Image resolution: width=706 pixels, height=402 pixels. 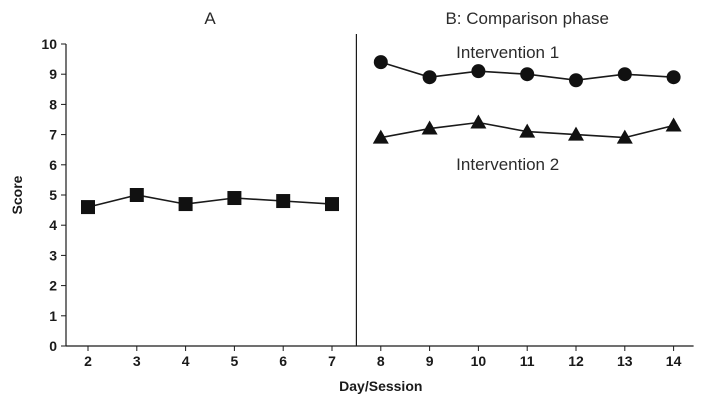 What do you see at coordinates (53, 225) in the screenshot?
I see `y-tick-label: 4` at bounding box center [53, 225].